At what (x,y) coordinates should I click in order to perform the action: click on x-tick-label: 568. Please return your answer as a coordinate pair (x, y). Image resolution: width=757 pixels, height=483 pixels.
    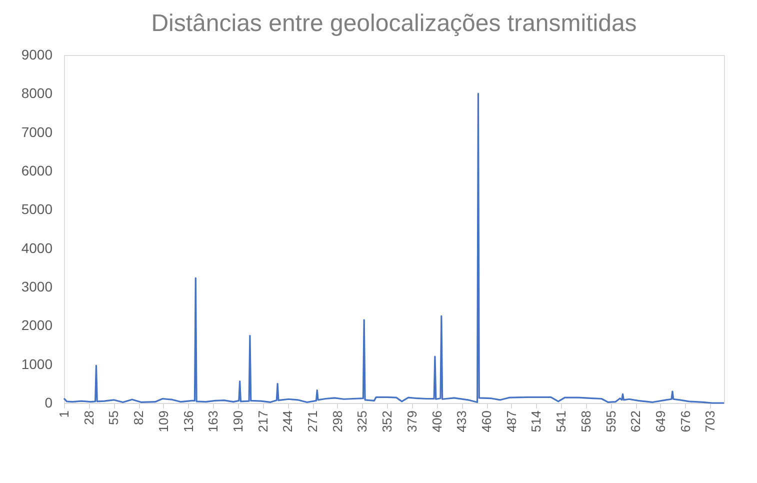
    Looking at the image, I should click on (586, 421).